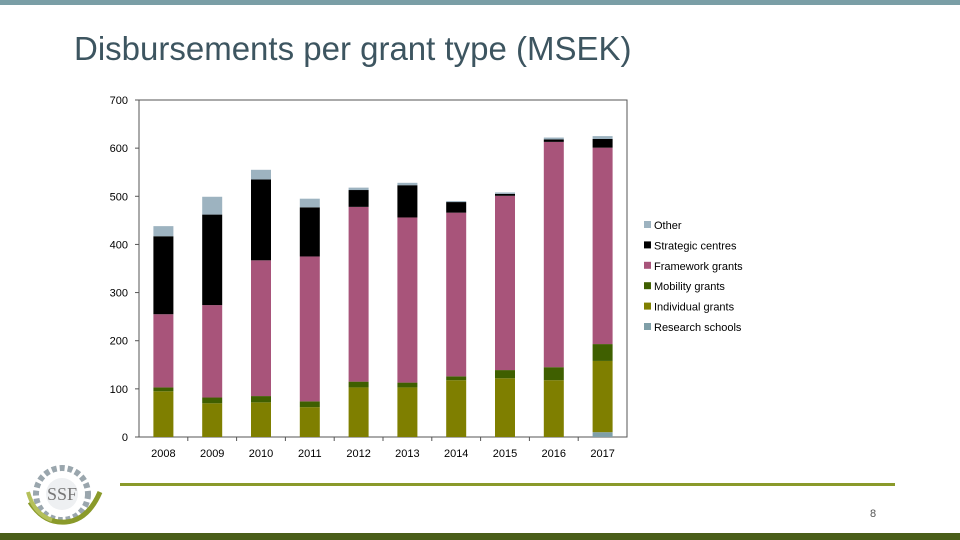 The image size is (960, 540). Describe the element at coordinates (119, 245) in the screenshot. I see `y-tick-label: 400` at that location.